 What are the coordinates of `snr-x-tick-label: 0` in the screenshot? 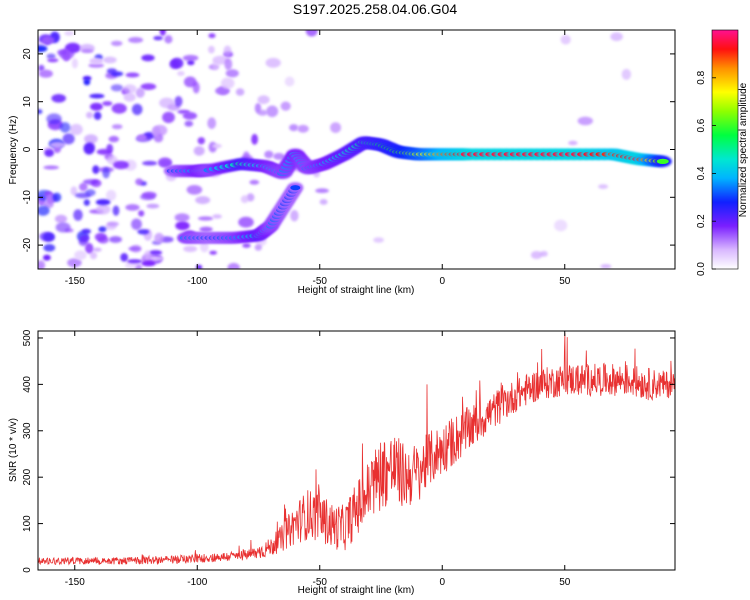 It's located at (442, 582).